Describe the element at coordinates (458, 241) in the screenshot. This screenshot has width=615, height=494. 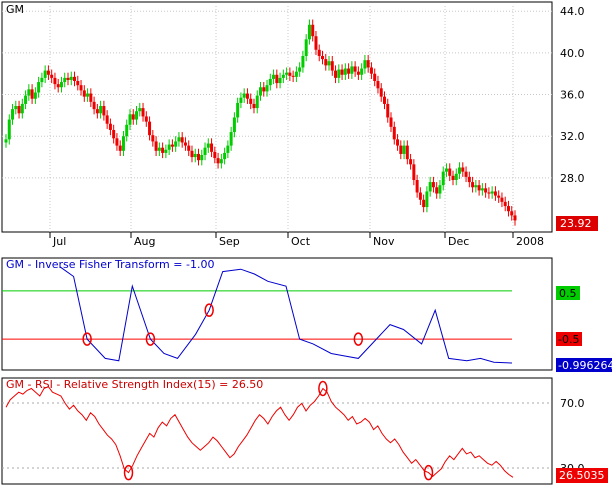
I see `price-x-label-5: Dec` at that location.